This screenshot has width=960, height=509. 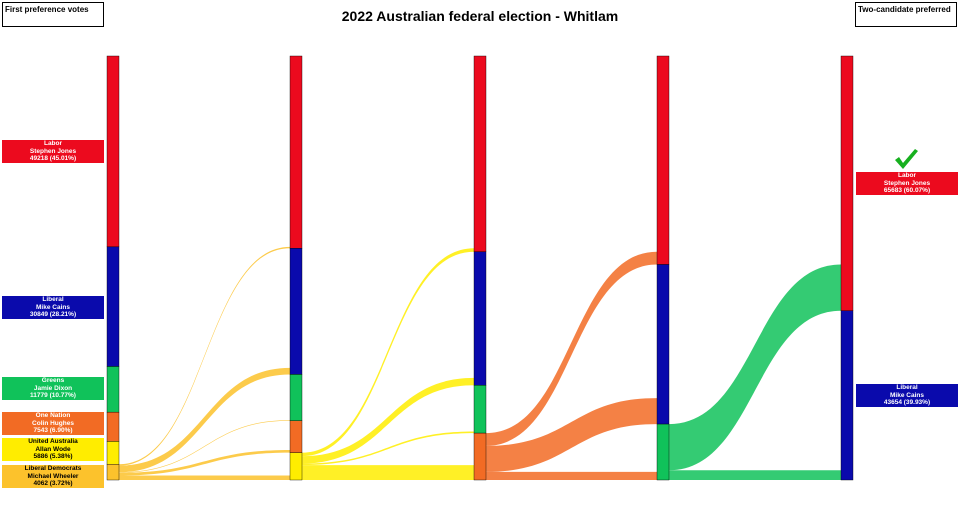 I want to click on candidate-name: Michael Wheeler, so click(x=53, y=476).